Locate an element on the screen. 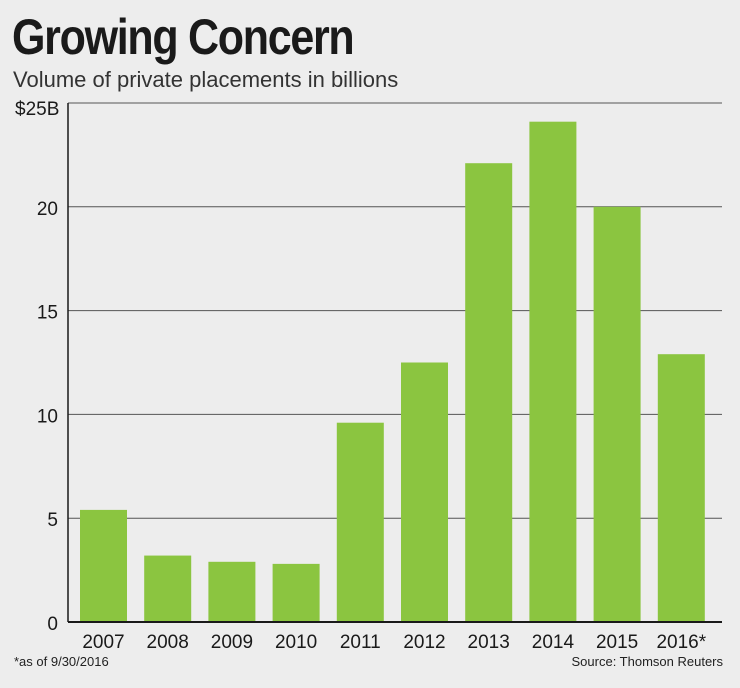 Image resolution: width=740 pixels, height=688 pixels. y-tick-label: 5 is located at coordinates (52, 520).